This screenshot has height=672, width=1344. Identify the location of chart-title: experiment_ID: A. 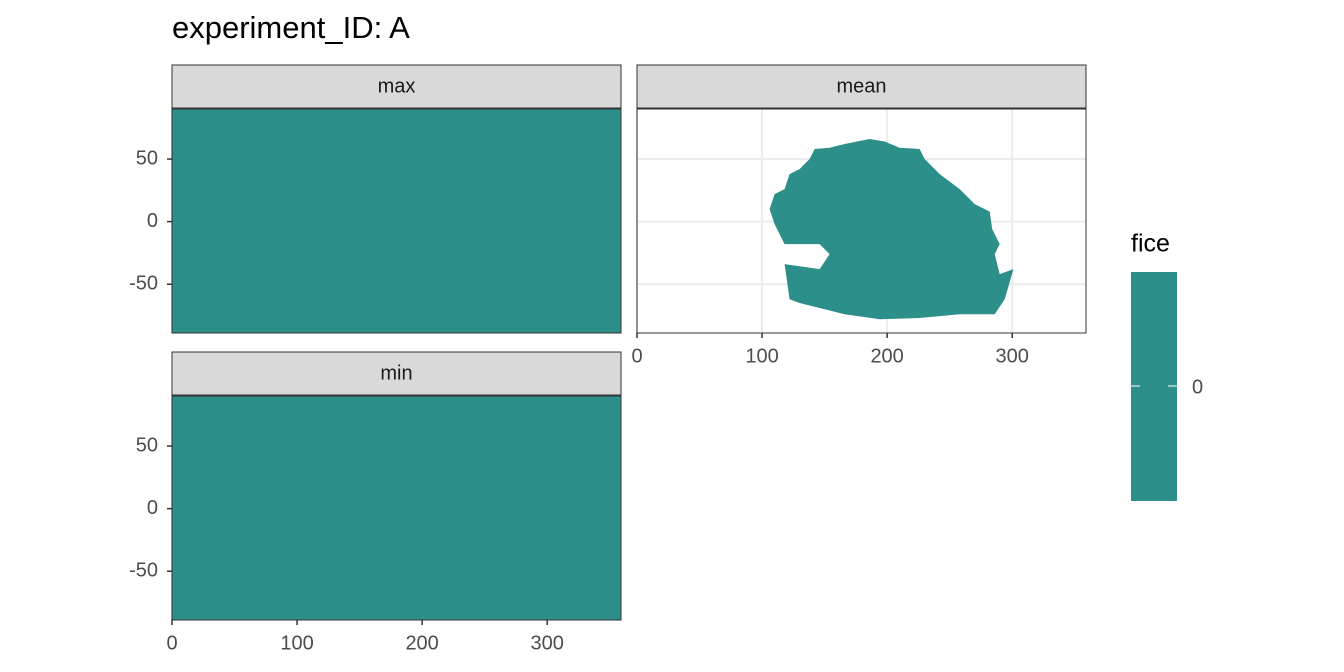
(291, 27).